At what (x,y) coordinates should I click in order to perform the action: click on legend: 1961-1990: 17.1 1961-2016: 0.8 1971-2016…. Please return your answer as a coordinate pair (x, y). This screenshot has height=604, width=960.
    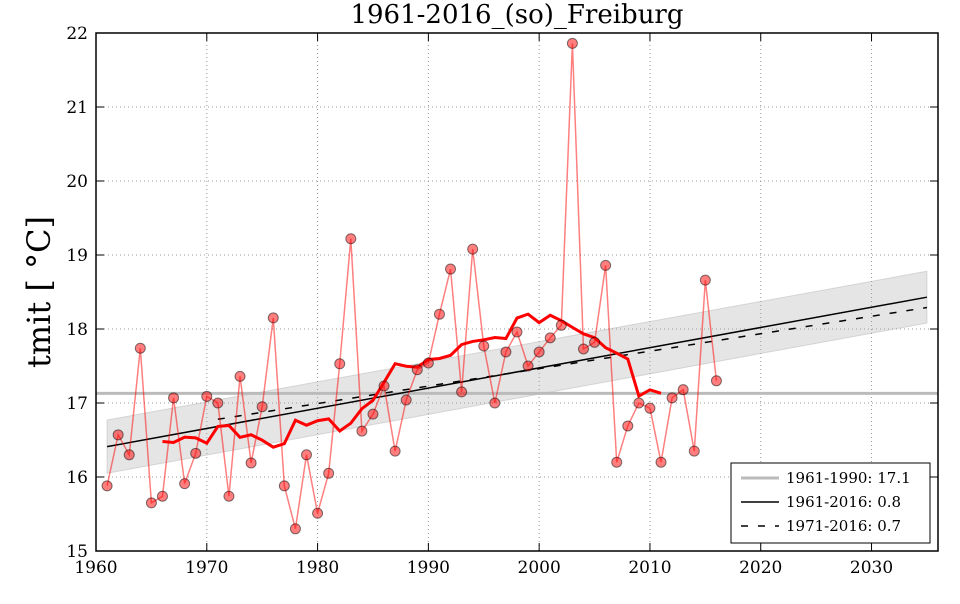
    Looking at the image, I should click on (830, 503).